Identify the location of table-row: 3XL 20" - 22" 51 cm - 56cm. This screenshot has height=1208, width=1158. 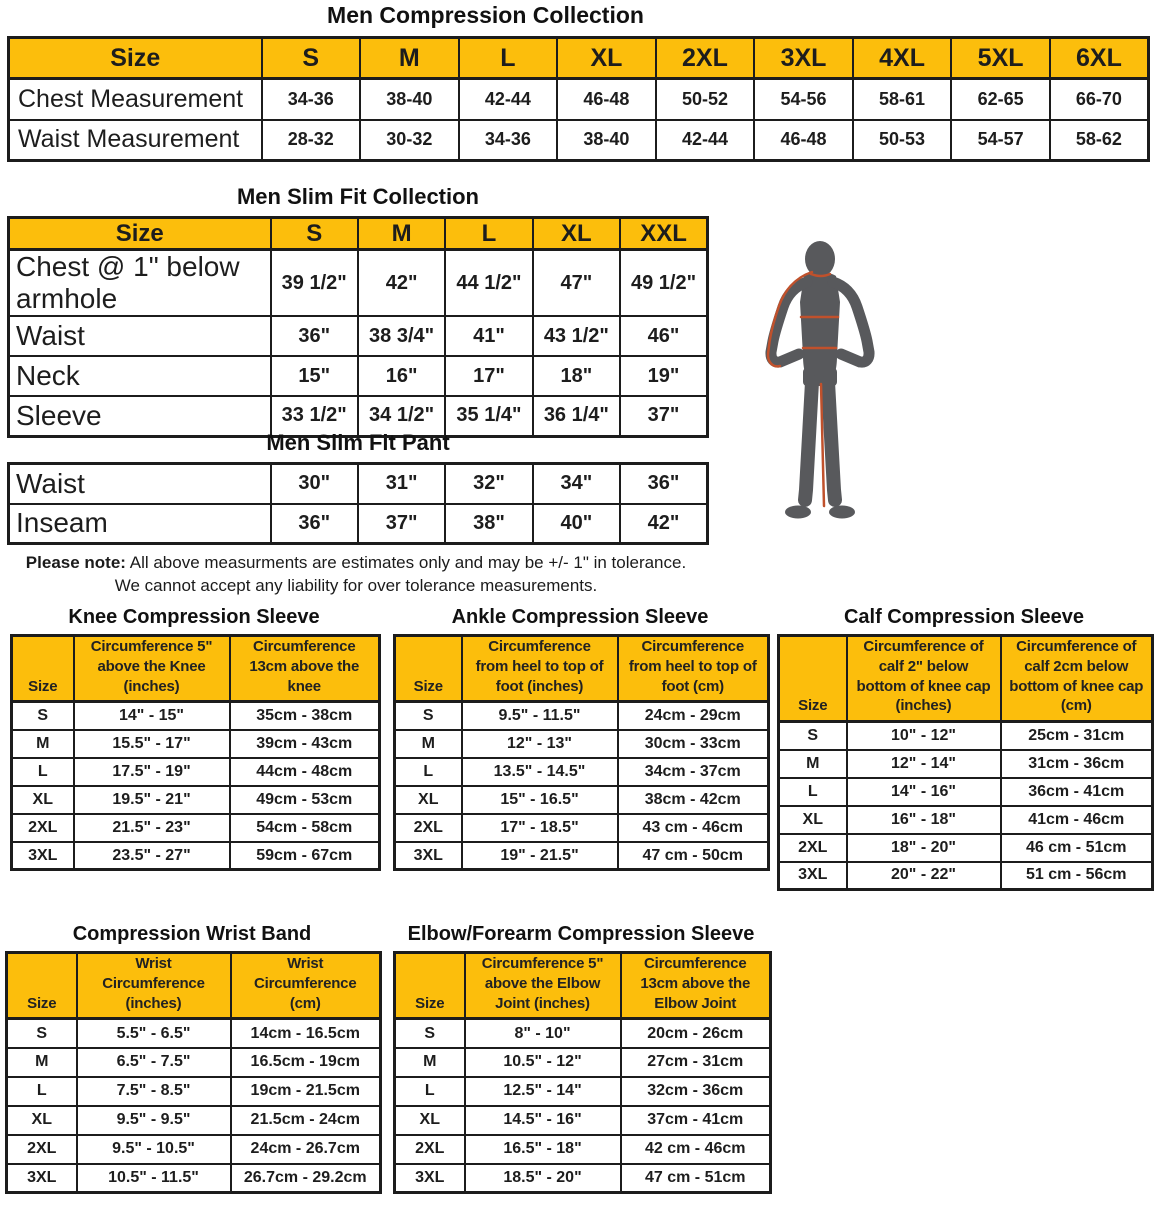
(965, 875).